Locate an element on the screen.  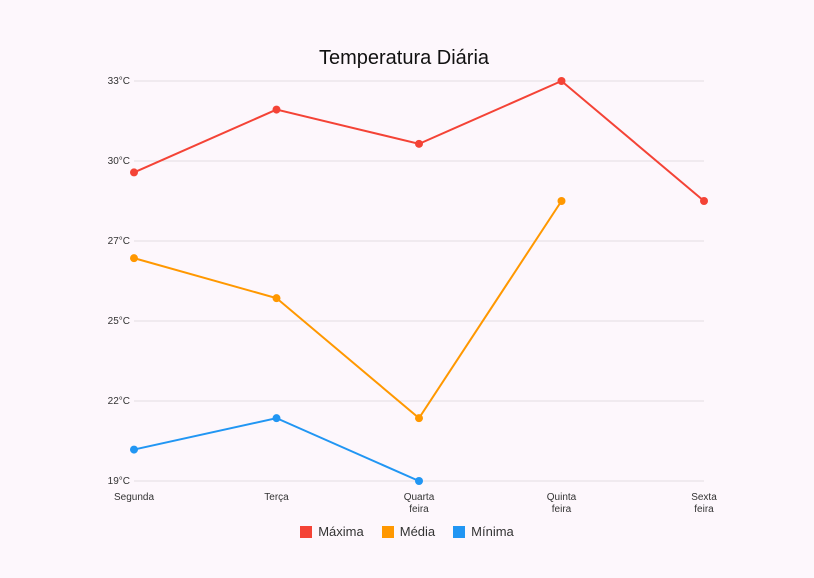
legend-label: Máxima is located at coordinates (341, 531).